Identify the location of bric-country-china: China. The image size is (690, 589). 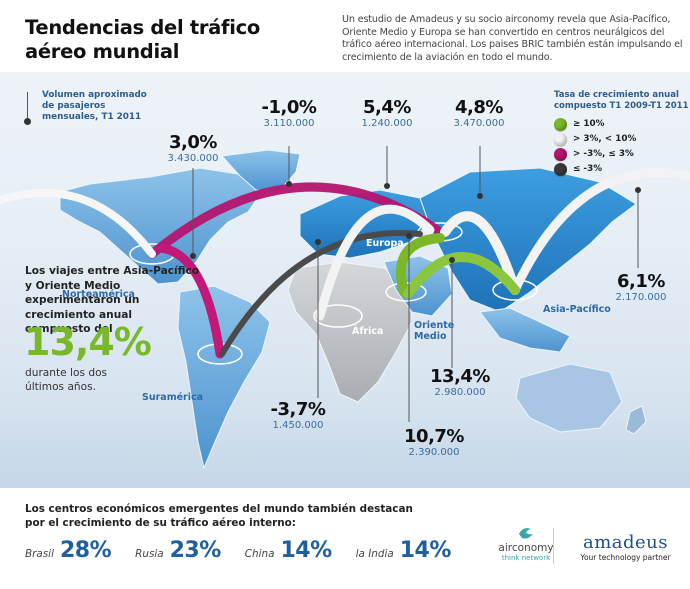
(259, 554).